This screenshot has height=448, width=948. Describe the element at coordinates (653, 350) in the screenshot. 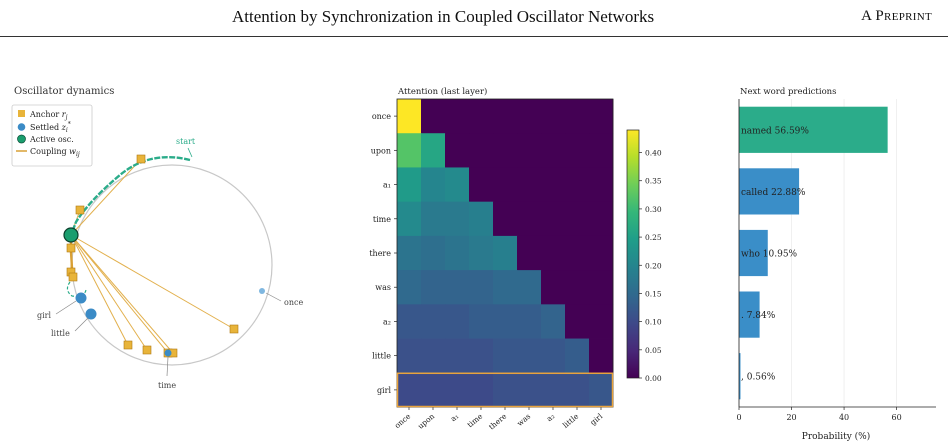

I see `colorbar-tick-label: 0.05` at that location.